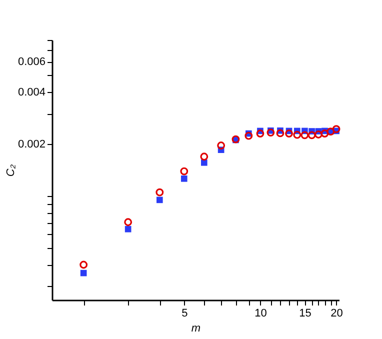  Describe the element at coordinates (336, 314) in the screenshot. I see `x-tick-label: 20` at that location.